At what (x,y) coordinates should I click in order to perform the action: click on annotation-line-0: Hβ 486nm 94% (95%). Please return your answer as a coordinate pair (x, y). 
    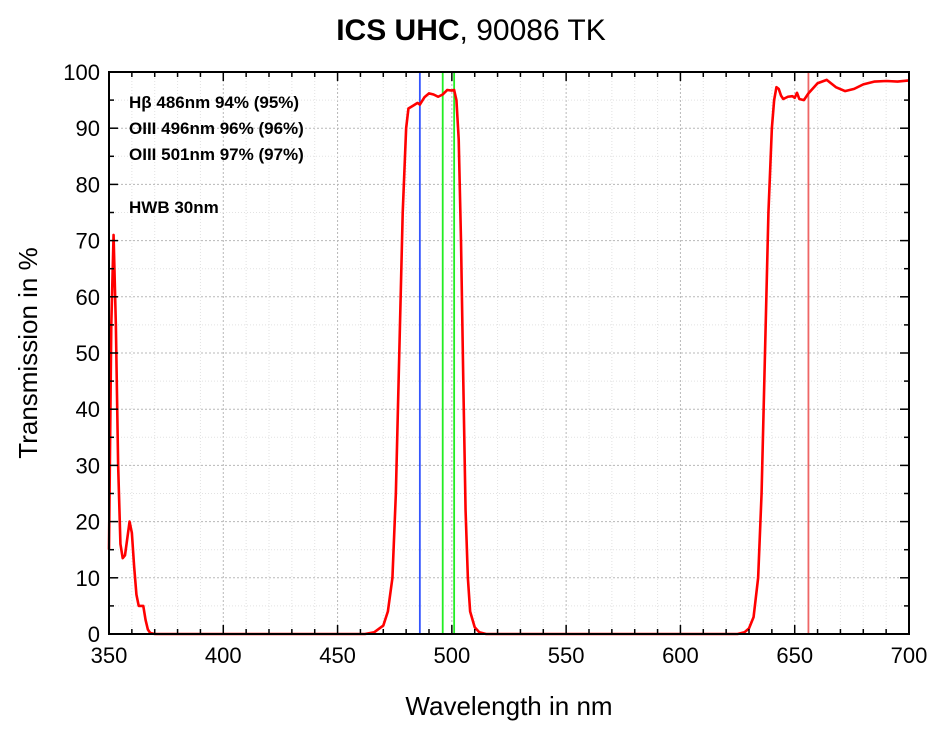
    Looking at the image, I should click on (214, 102).